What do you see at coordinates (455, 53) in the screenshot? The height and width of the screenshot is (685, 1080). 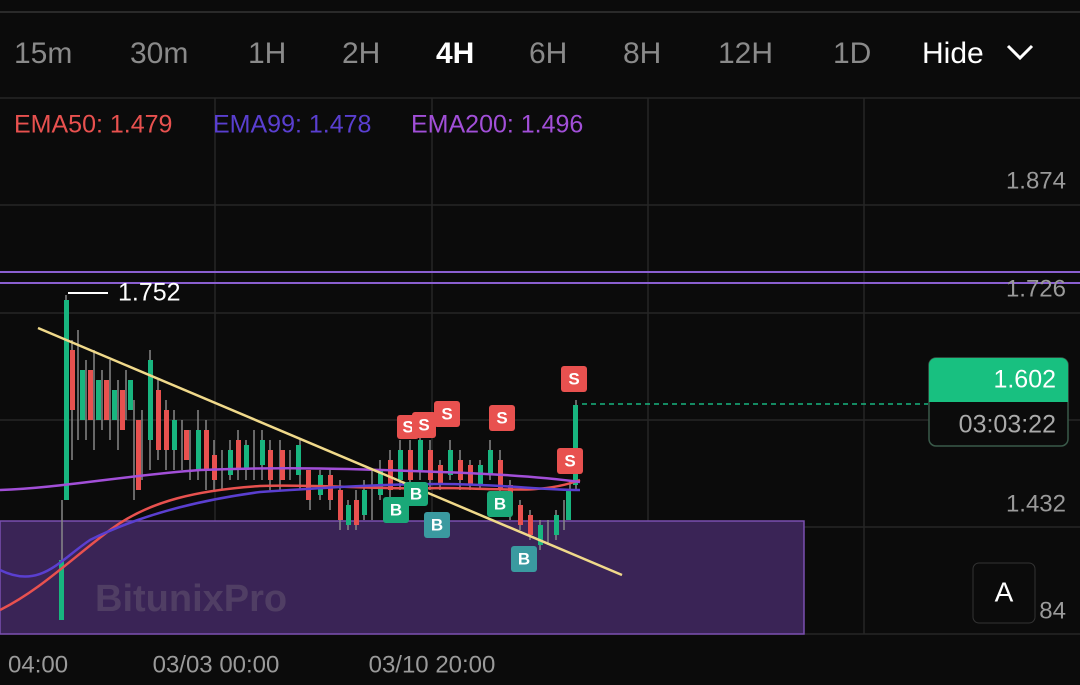 I see `timeframe: 4H` at bounding box center [455, 53].